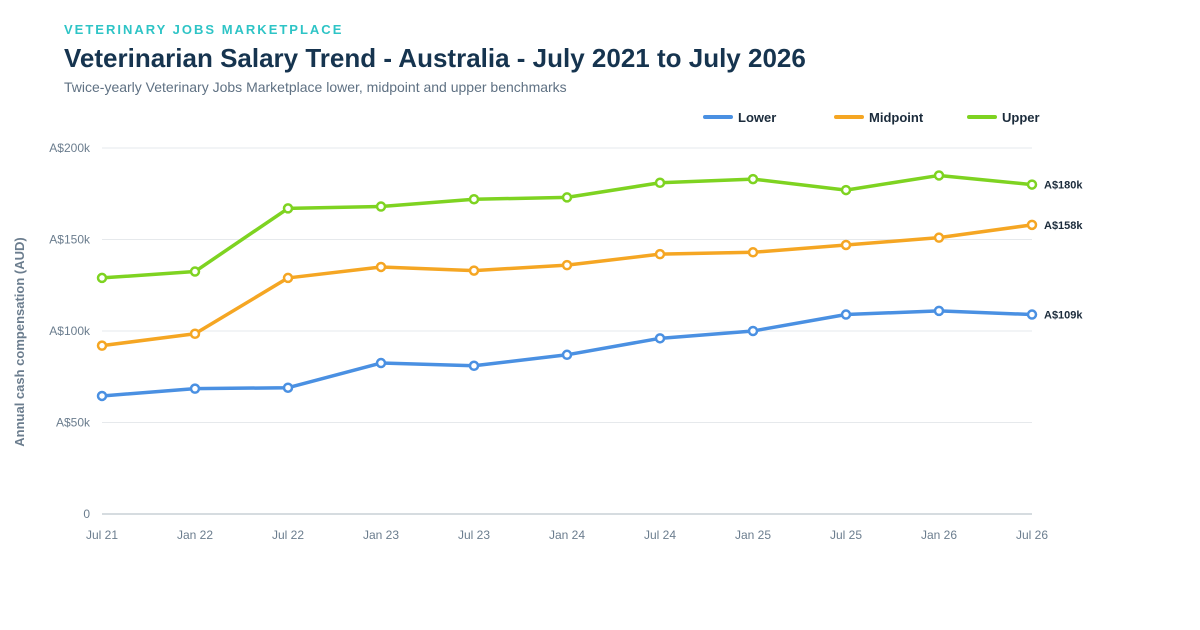 This screenshot has height=630, width=1200. I want to click on end-label-lower: A$109k, so click(1063, 316).